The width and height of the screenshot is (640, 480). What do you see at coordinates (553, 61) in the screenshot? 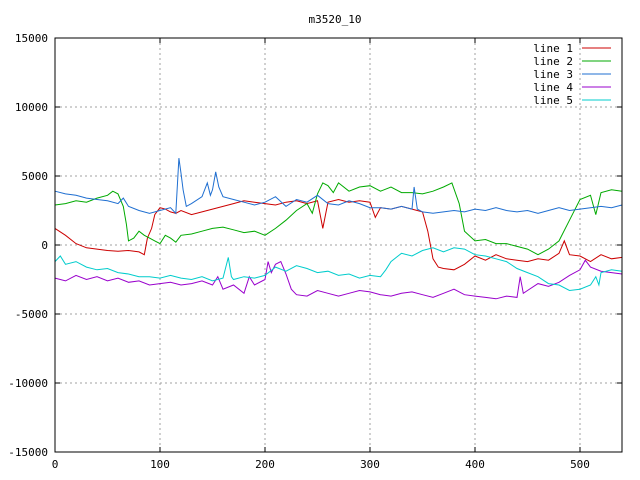
I see `legend-label: line 2` at bounding box center [553, 61].